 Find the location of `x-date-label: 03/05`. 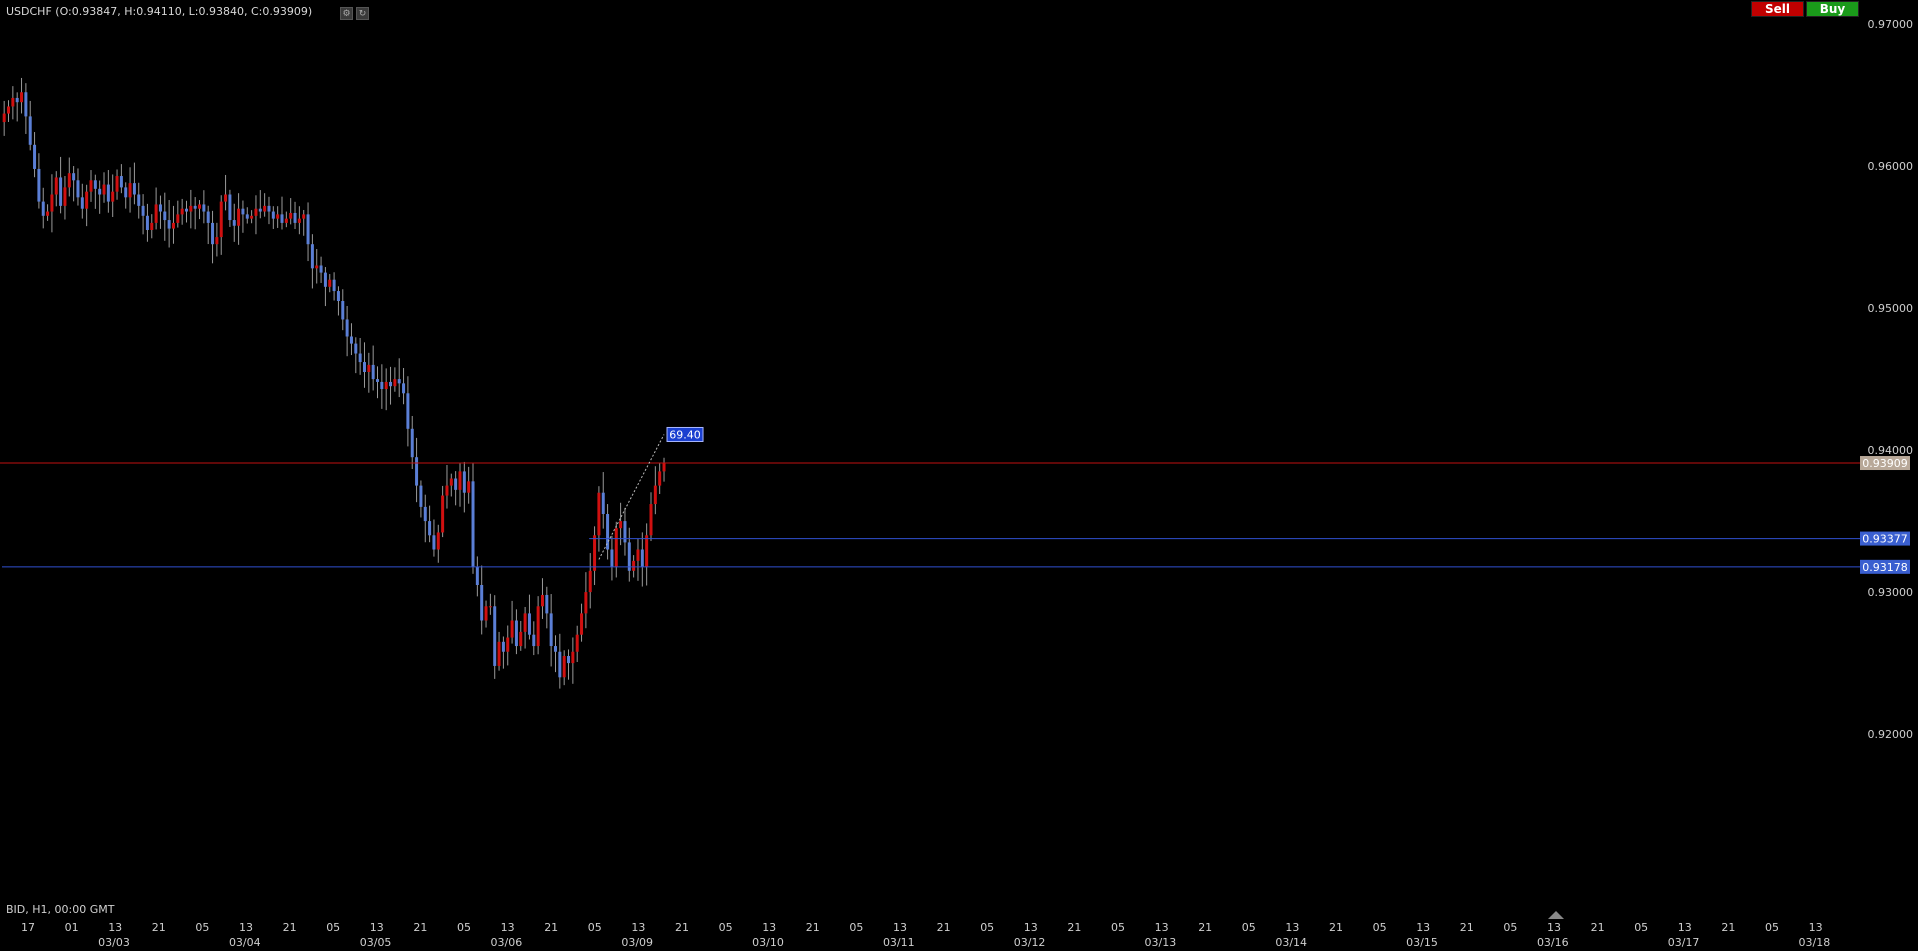

x-date-label: 03/05 is located at coordinates (376, 942).